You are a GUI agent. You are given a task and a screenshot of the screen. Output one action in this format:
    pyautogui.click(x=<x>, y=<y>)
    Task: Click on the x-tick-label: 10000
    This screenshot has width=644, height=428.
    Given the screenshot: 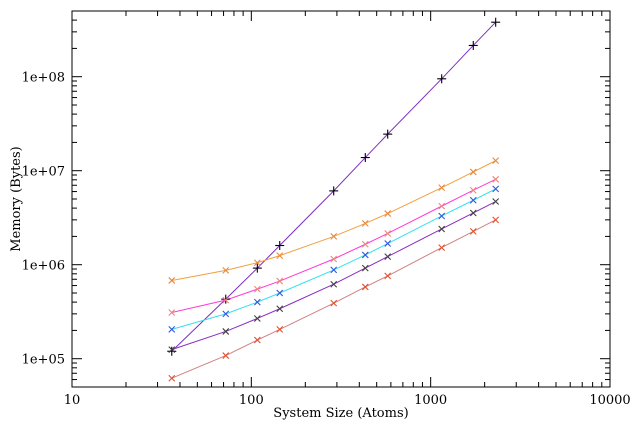 What is the action you would take?
    pyautogui.click(x=609, y=400)
    